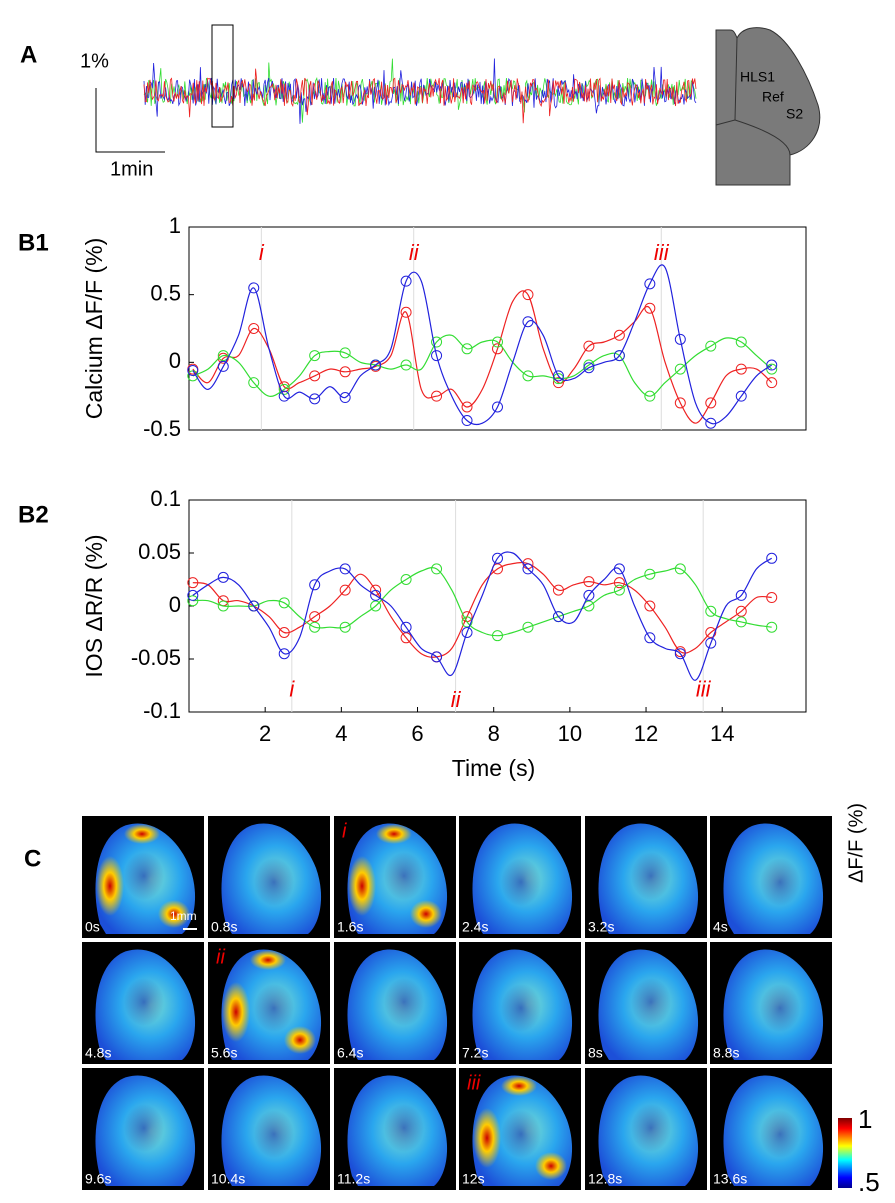 This screenshot has height=1203, width=895. What do you see at coordinates (845, 1153) in the screenshot?
I see `colorbar` at bounding box center [845, 1153].